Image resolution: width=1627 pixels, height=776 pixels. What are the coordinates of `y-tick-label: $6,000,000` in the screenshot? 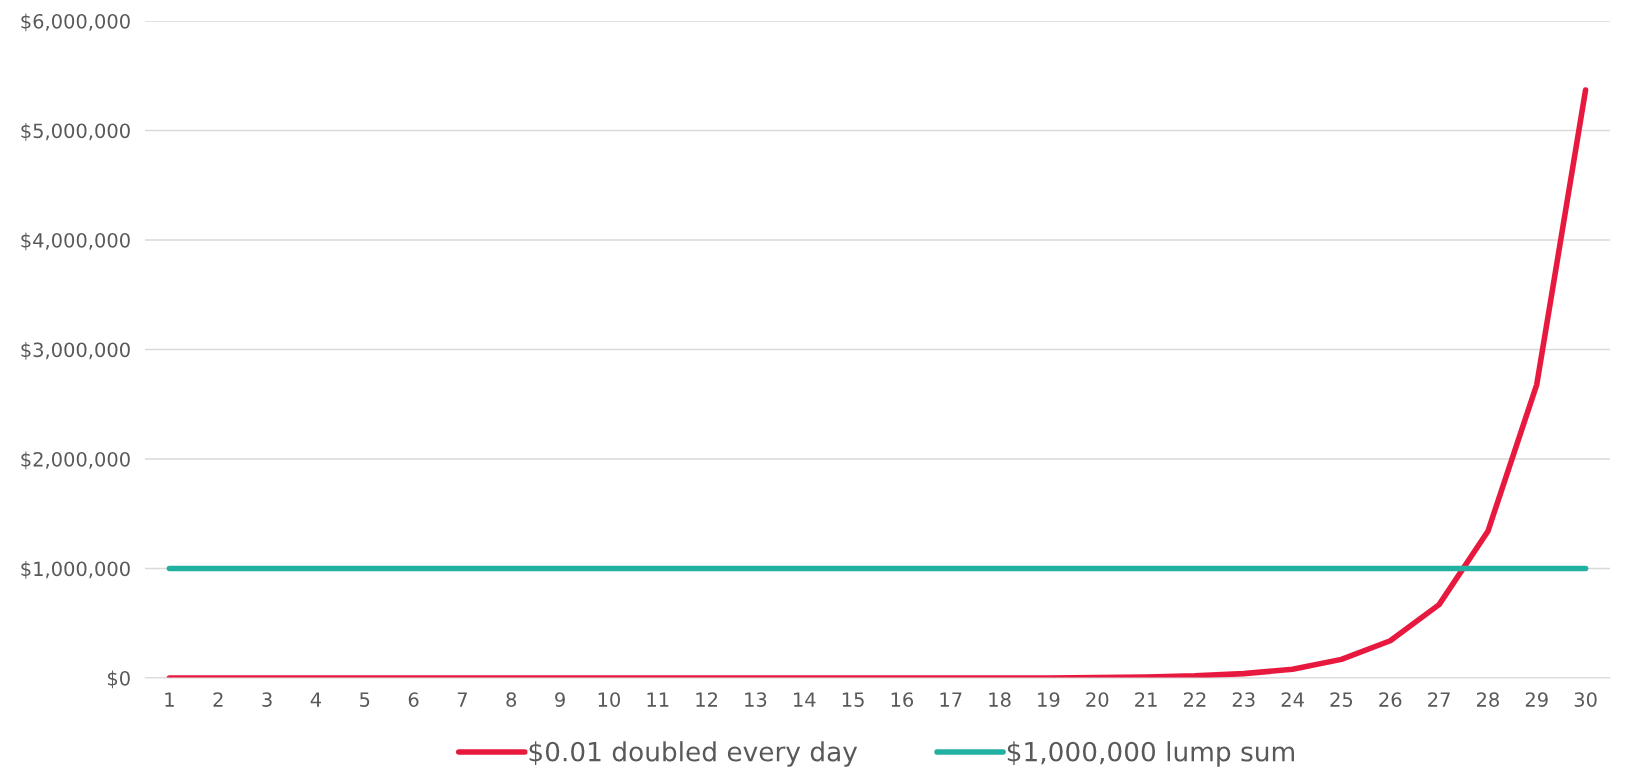 It's located at (75, 22).